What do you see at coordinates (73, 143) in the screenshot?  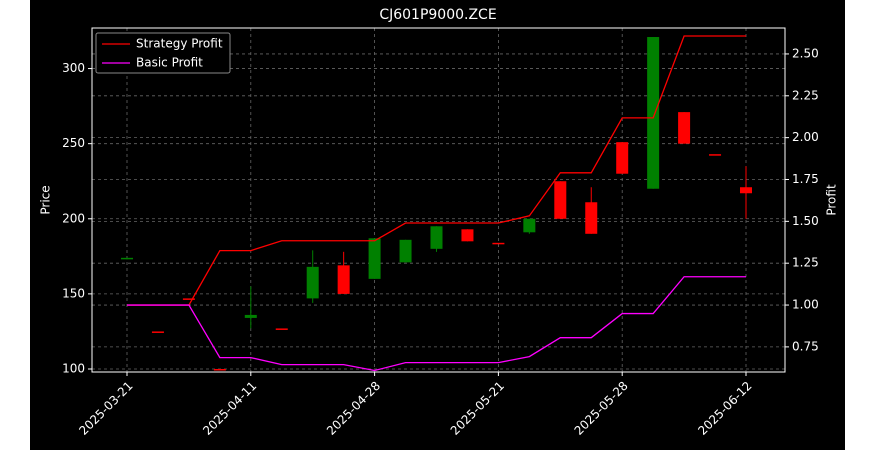 I see `y-tick-label: 250` at bounding box center [73, 143].